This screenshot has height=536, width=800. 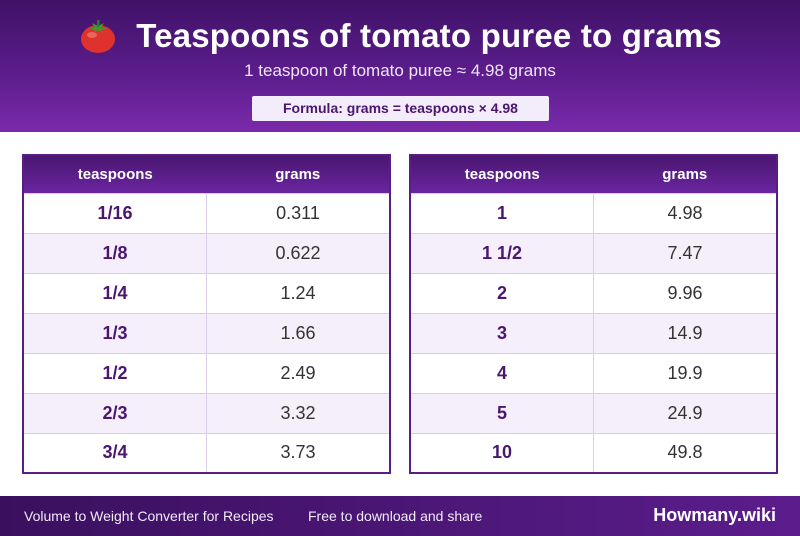 I want to click on teaspoons-cell: 3/4, so click(x=115, y=452).